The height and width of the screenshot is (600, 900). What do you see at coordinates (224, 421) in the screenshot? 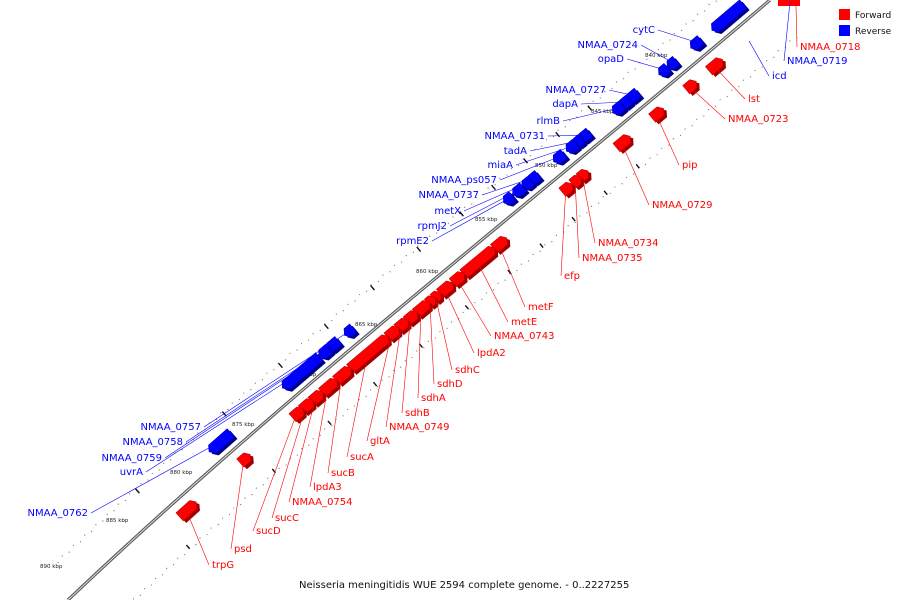
I see `gene-uvrA-leader` at bounding box center [224, 421].